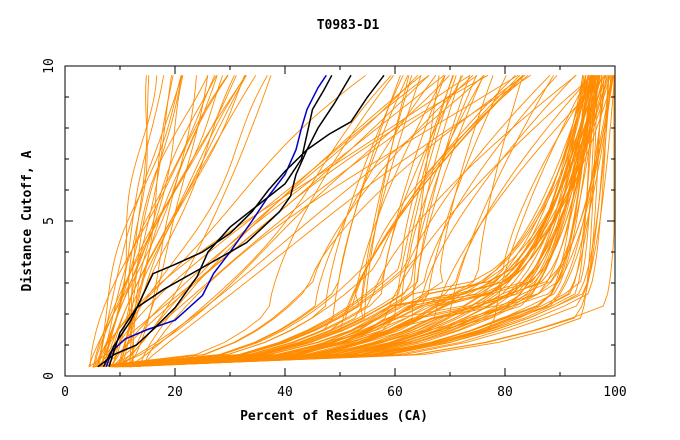 This screenshot has width=680, height=440. I want to click on x-tick-label: 100, so click(614, 392).